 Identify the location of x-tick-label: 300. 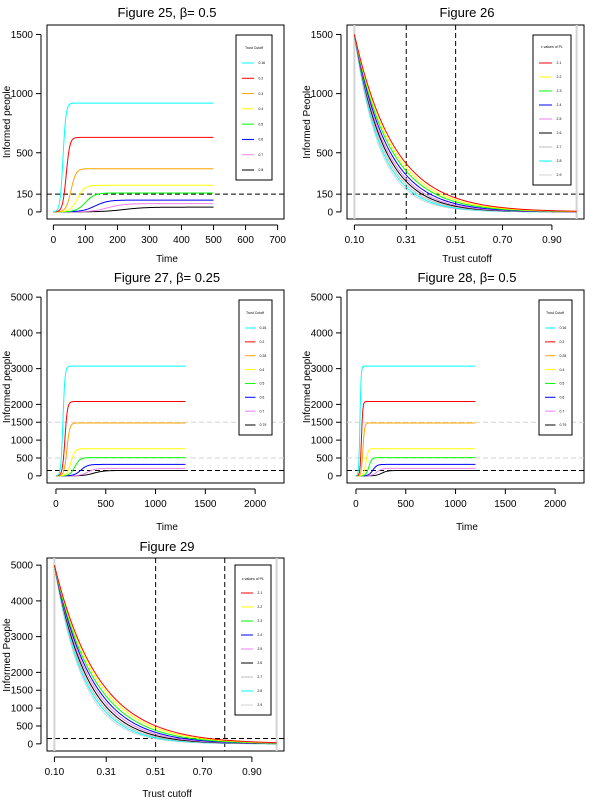
(149, 240).